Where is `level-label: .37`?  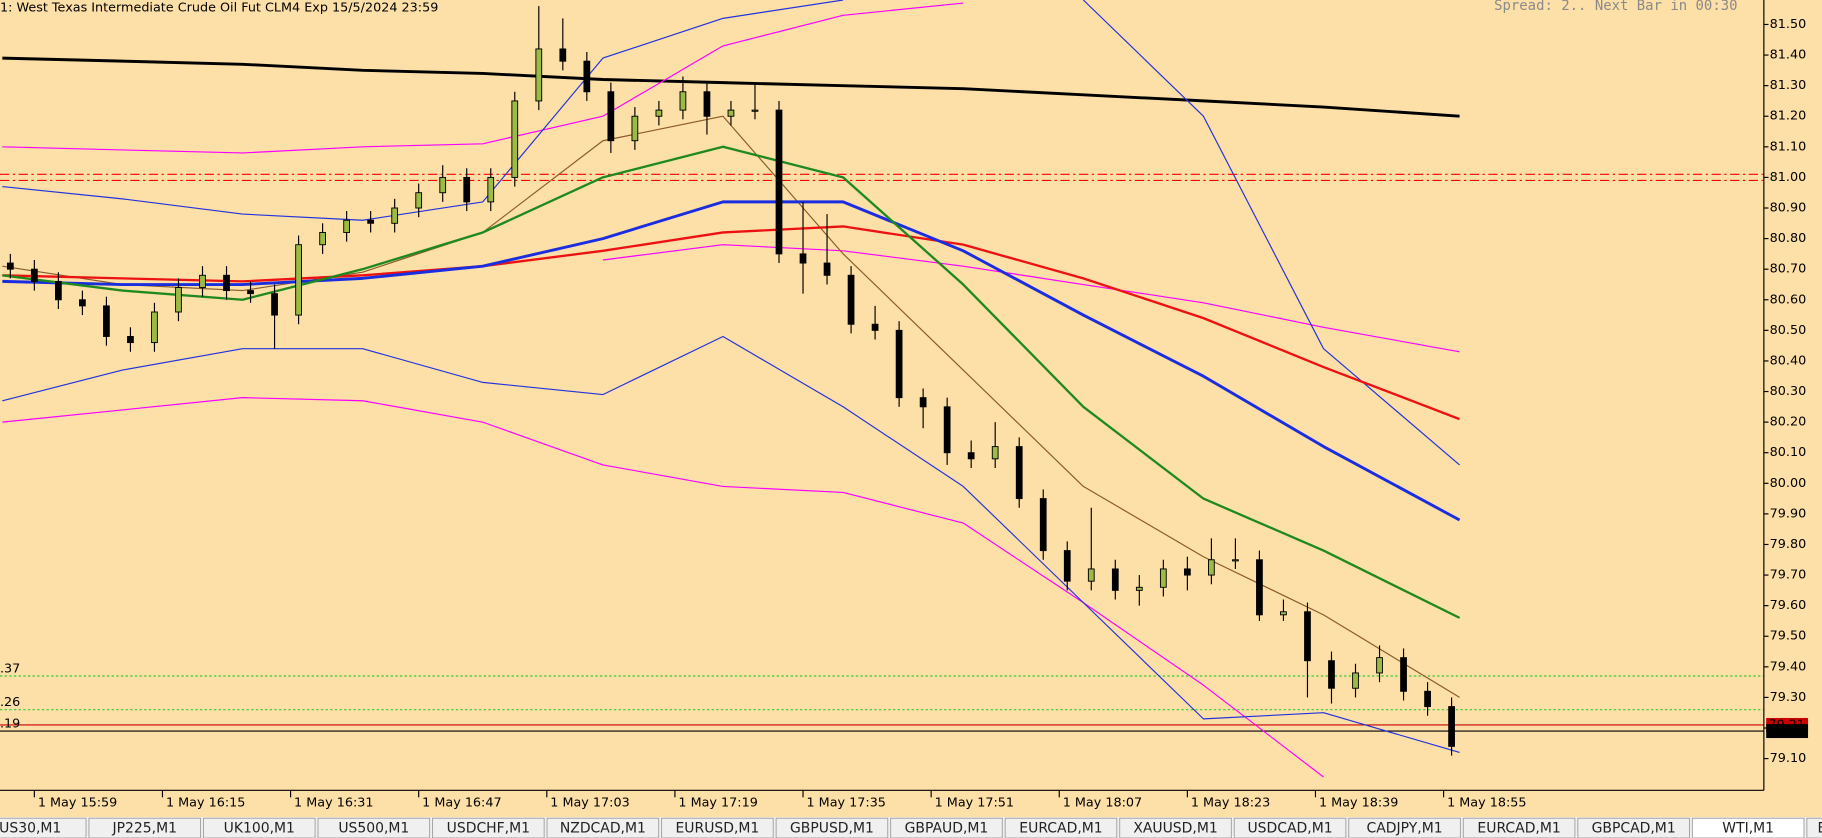 level-label: .37 is located at coordinates (10, 669).